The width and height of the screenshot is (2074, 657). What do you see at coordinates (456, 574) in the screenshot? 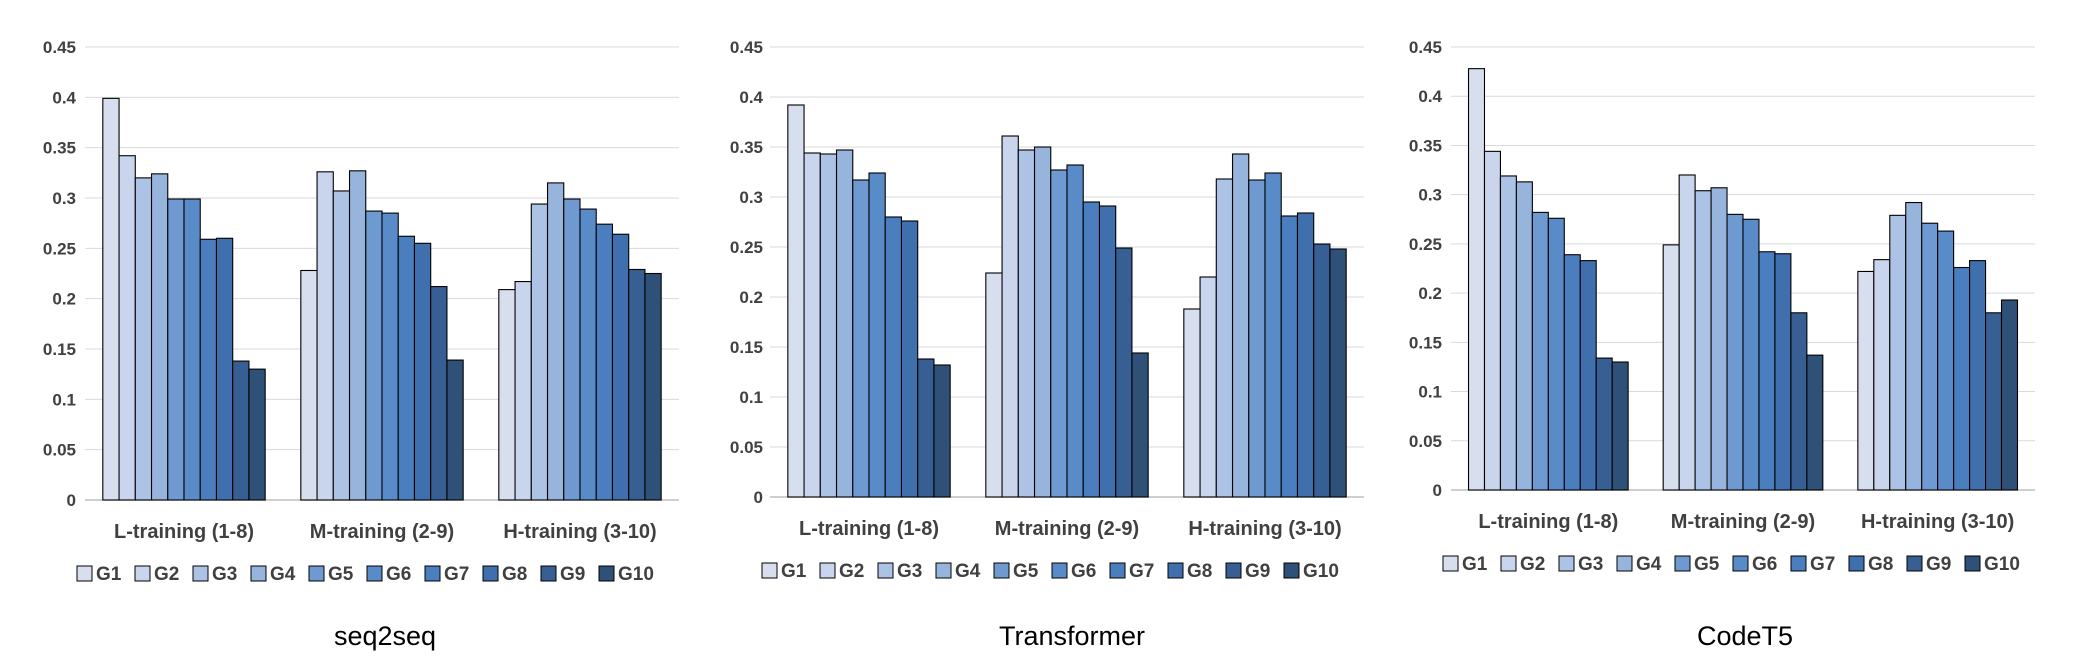
I see `legend-label: G7` at bounding box center [456, 574].